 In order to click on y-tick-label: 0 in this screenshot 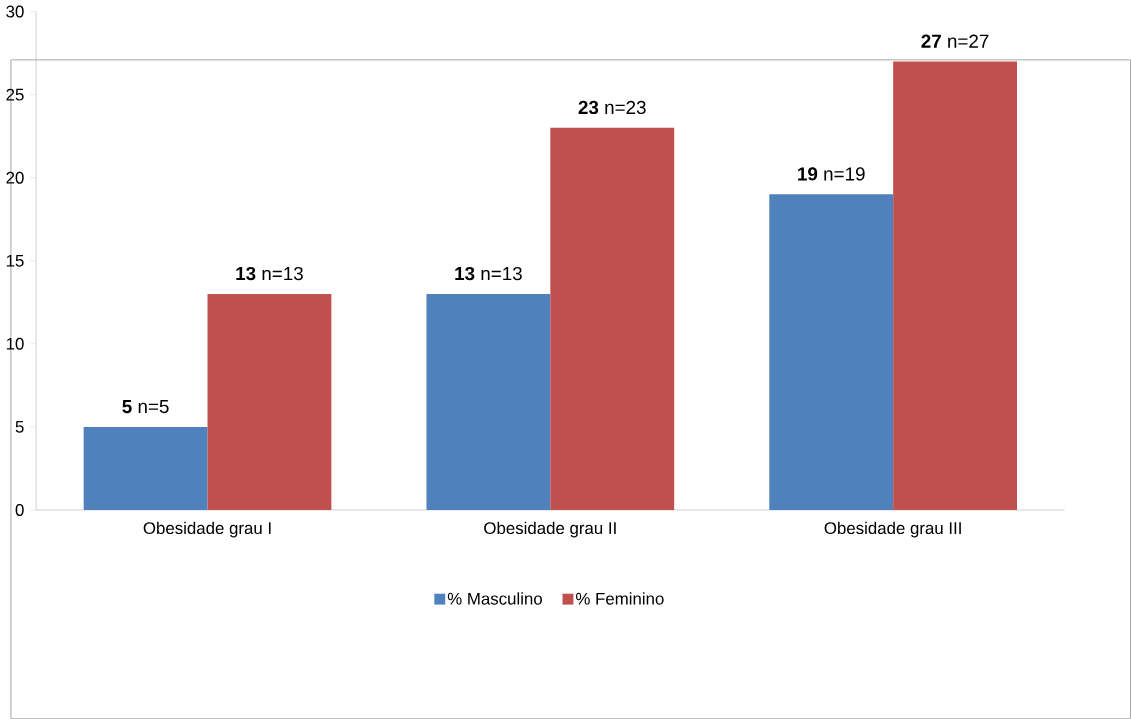, I will do `click(19, 509)`.